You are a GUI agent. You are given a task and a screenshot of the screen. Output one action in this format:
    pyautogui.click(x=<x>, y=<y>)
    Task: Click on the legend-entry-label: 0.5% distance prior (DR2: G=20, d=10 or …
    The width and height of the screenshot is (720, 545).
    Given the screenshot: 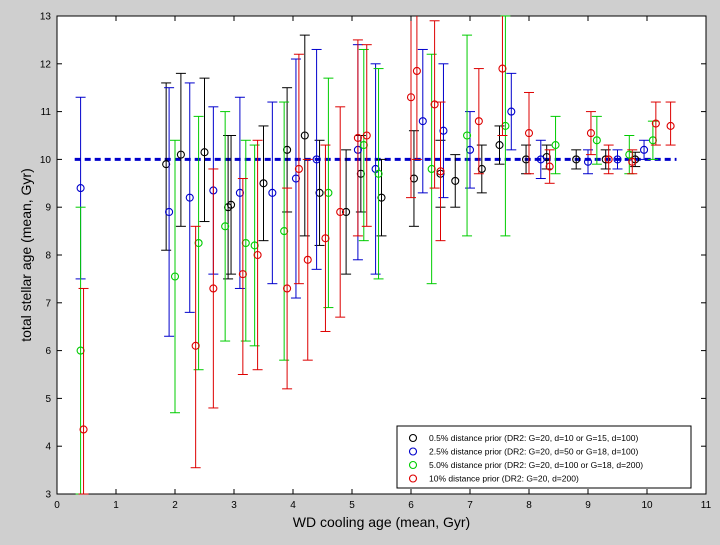 What is the action you would take?
    pyautogui.click(x=533, y=438)
    